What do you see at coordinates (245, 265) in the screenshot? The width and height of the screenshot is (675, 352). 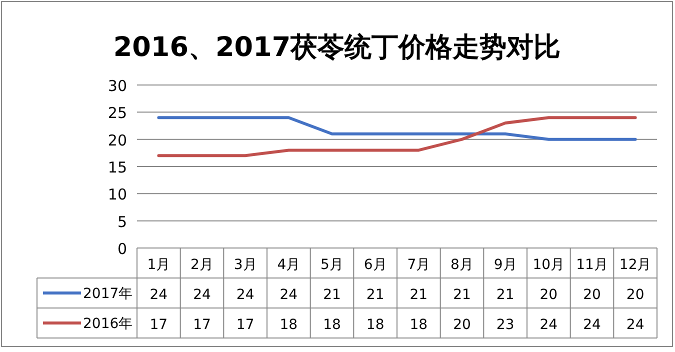 I see `x-tick-label: 3月` at bounding box center [245, 265].